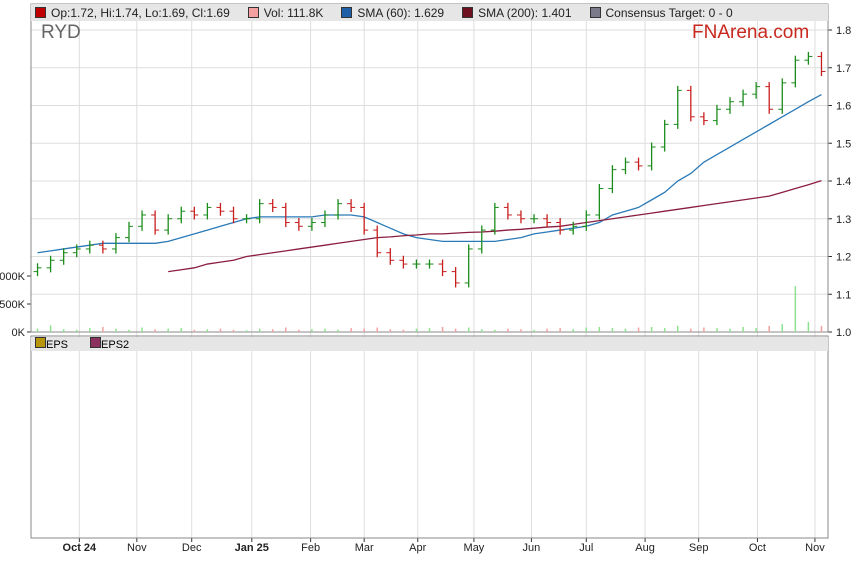  Describe the element at coordinates (192, 548) in the screenshot. I see `x-tick-label: Dec` at that location.